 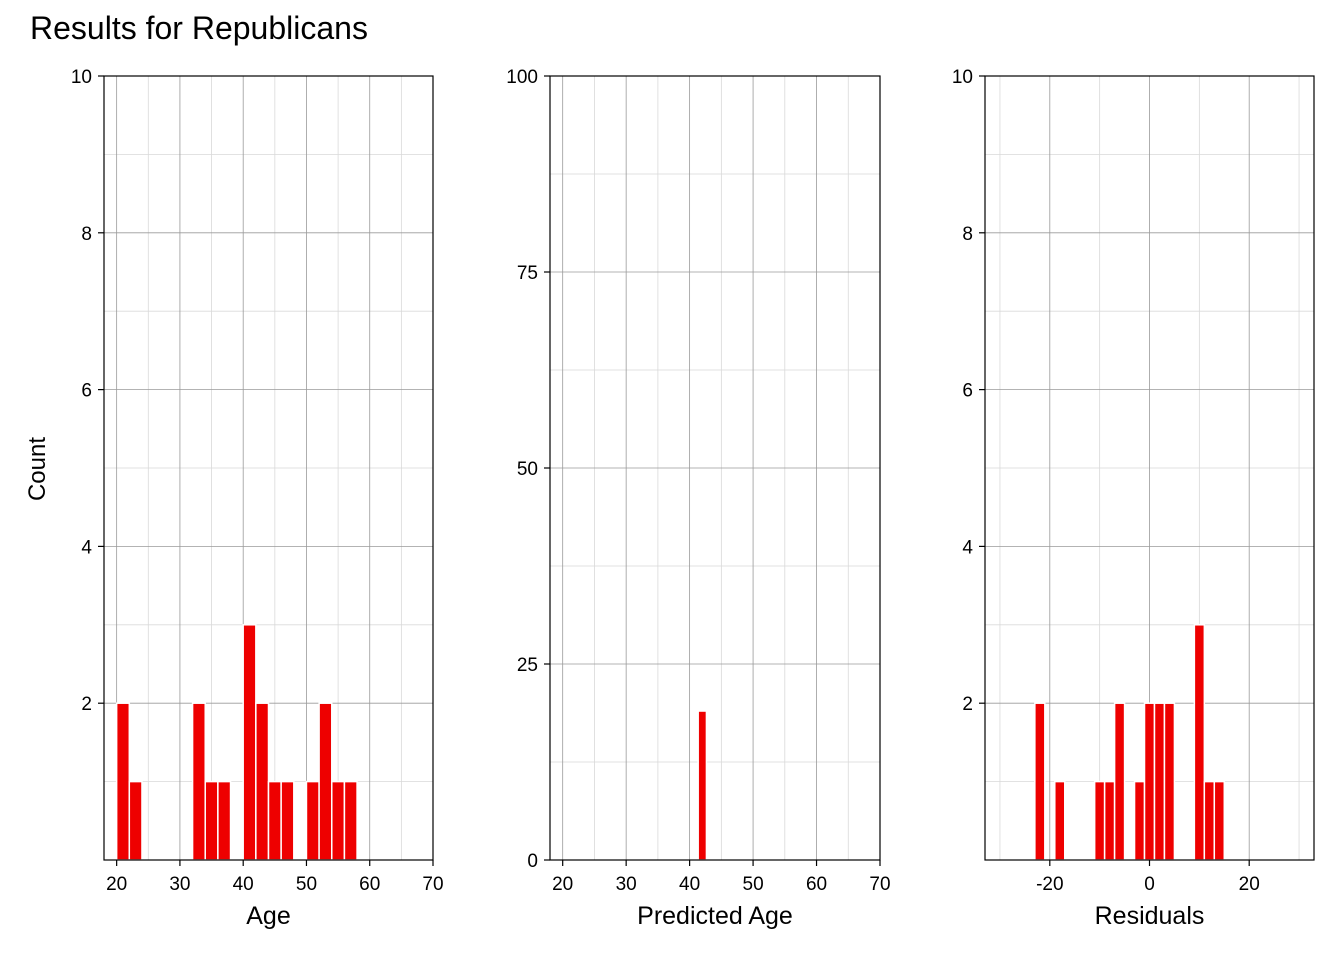 I want to click on x-tick-label: 0, so click(x=1149, y=884).